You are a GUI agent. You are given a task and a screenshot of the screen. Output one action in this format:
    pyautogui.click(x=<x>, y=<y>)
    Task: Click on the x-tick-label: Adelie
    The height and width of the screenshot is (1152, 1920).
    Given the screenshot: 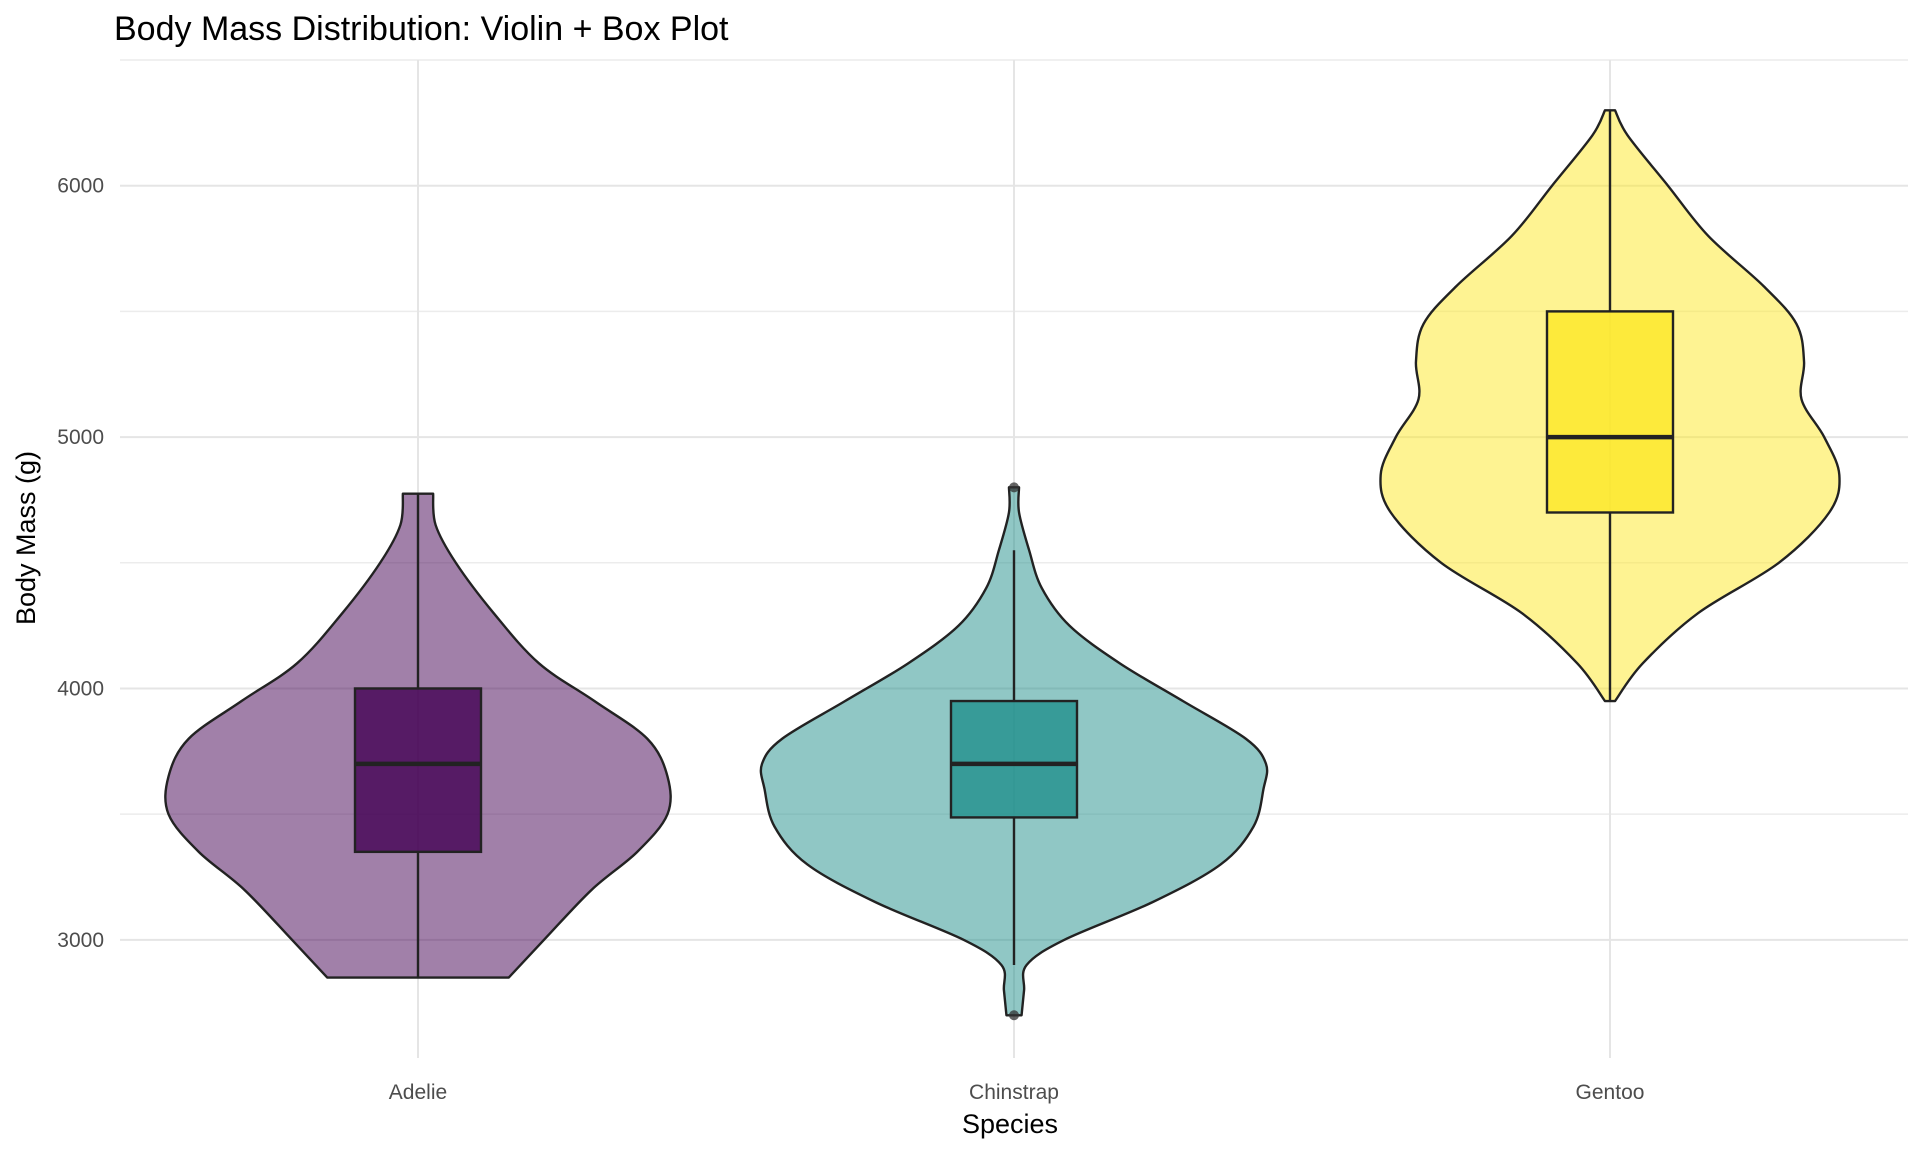 What is the action you would take?
    pyautogui.click(x=418, y=1092)
    